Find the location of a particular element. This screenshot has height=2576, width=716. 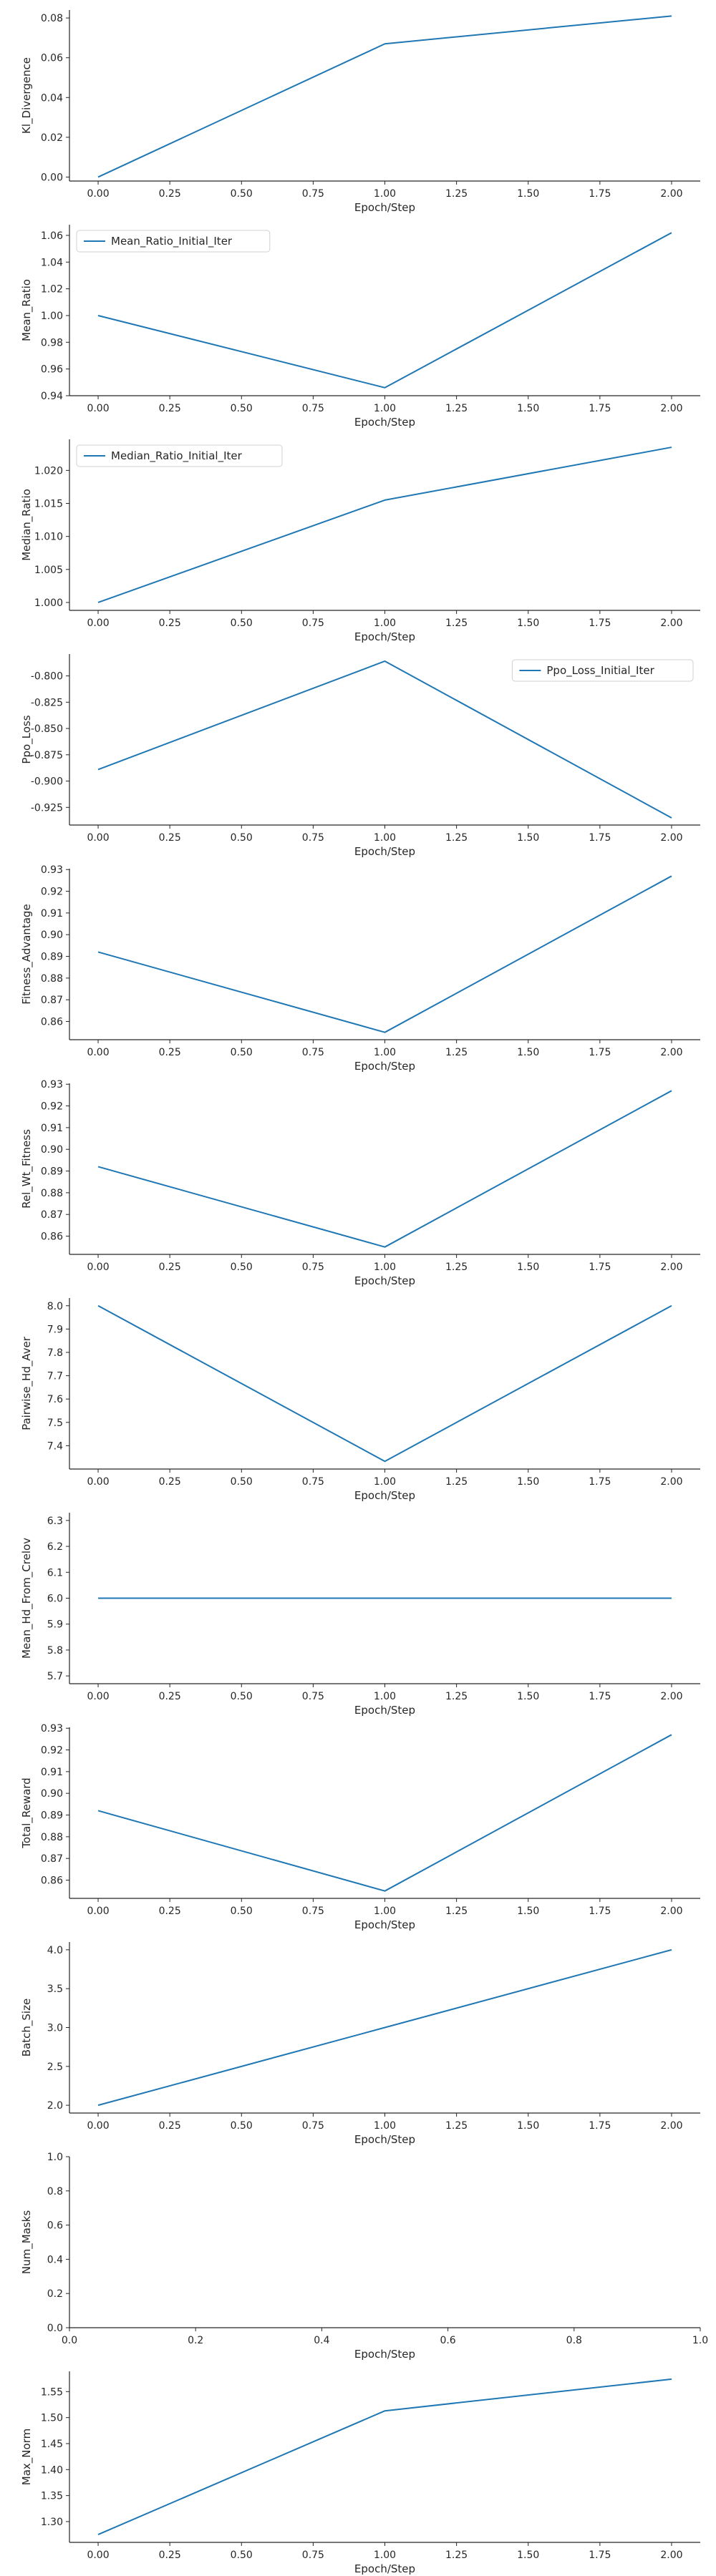

legend-box is located at coordinates (173, 241).